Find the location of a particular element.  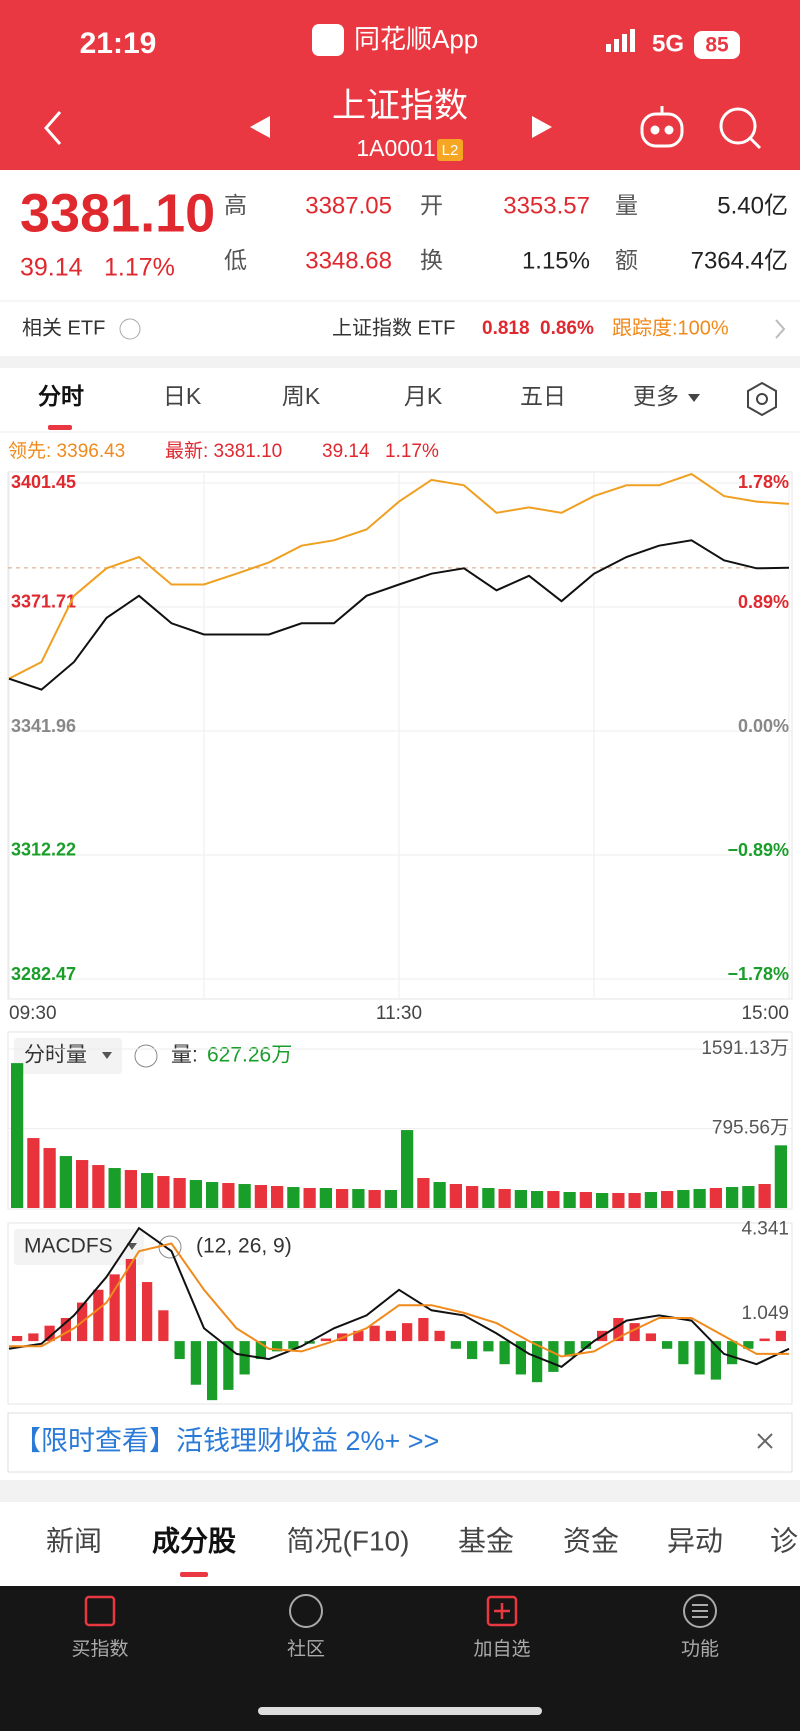

y2-tick-label: 0.89% is located at coordinates (763, 602).